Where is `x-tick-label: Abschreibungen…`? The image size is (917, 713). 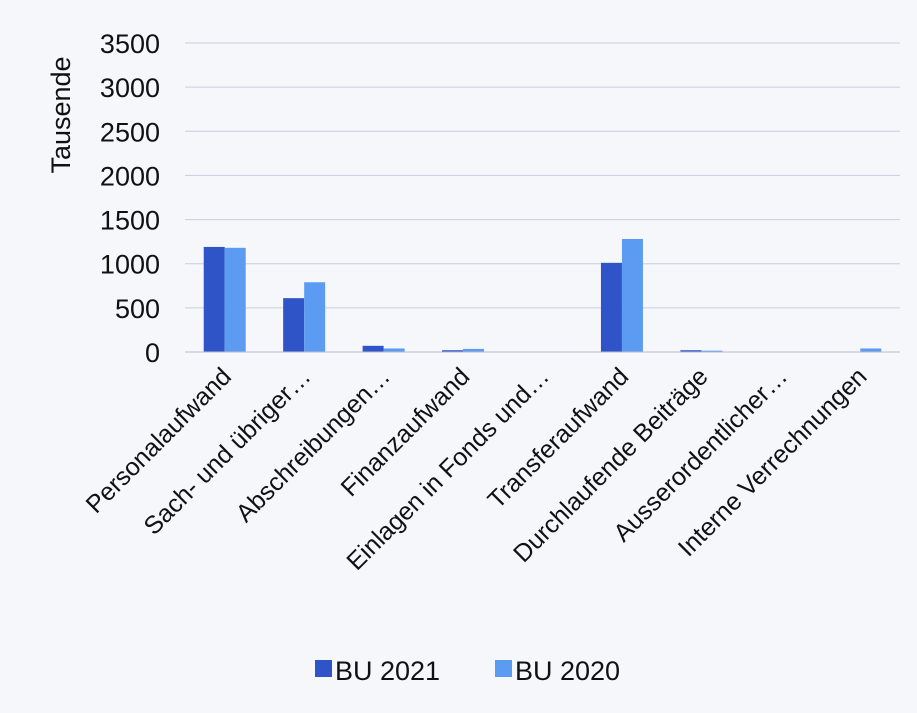
x-tick-label: Abschreibungen… is located at coordinates (313, 444).